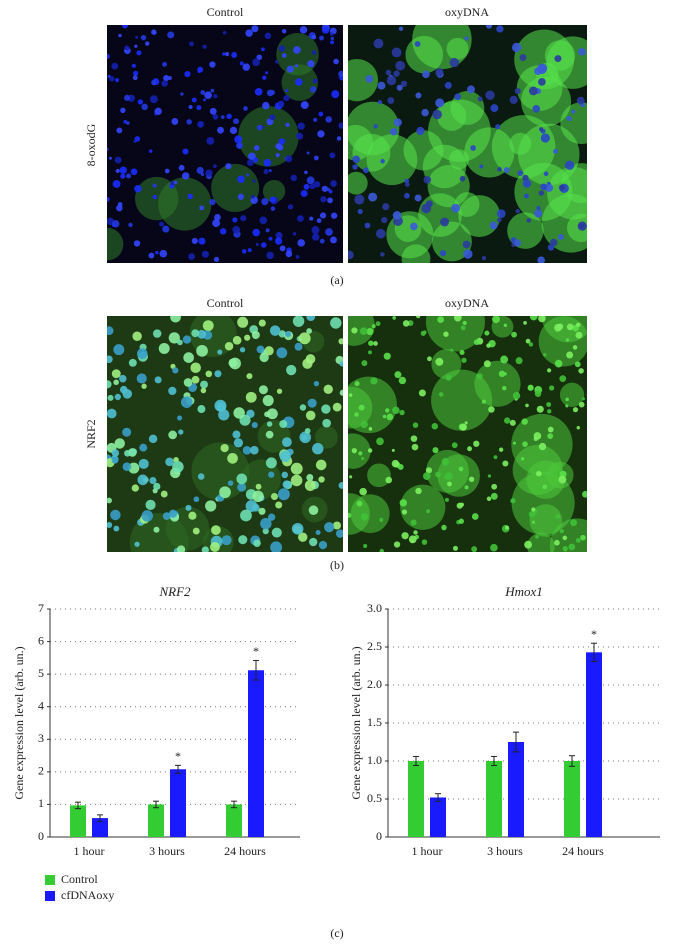  What do you see at coordinates (100, 827) in the screenshot?
I see `bar` at bounding box center [100, 827].